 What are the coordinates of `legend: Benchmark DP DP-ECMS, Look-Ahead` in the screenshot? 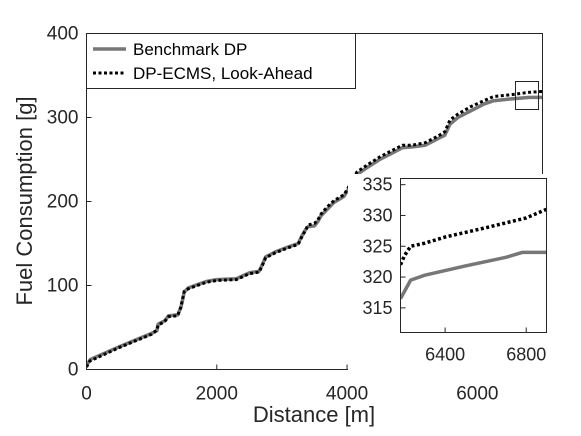 It's located at (221, 61).